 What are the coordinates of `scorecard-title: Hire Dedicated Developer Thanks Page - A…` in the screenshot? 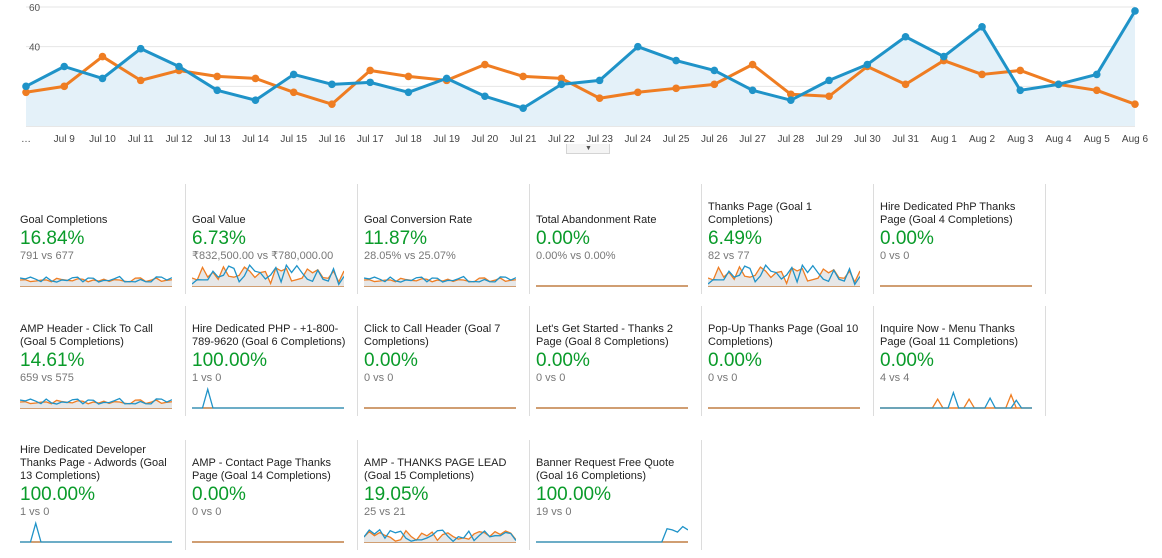 It's located at (99, 463).